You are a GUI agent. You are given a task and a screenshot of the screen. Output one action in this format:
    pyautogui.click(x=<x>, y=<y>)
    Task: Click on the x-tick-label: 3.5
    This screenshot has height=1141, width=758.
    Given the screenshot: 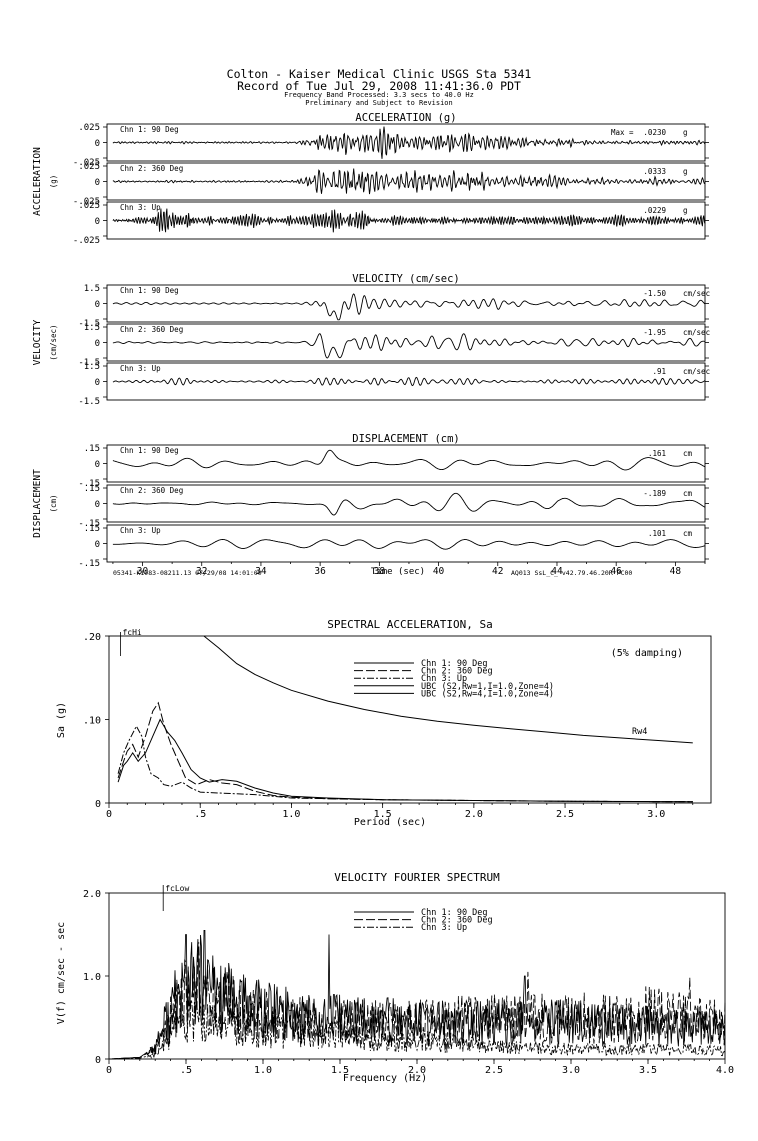 What is the action you would take?
    pyautogui.click(x=648, y=1070)
    